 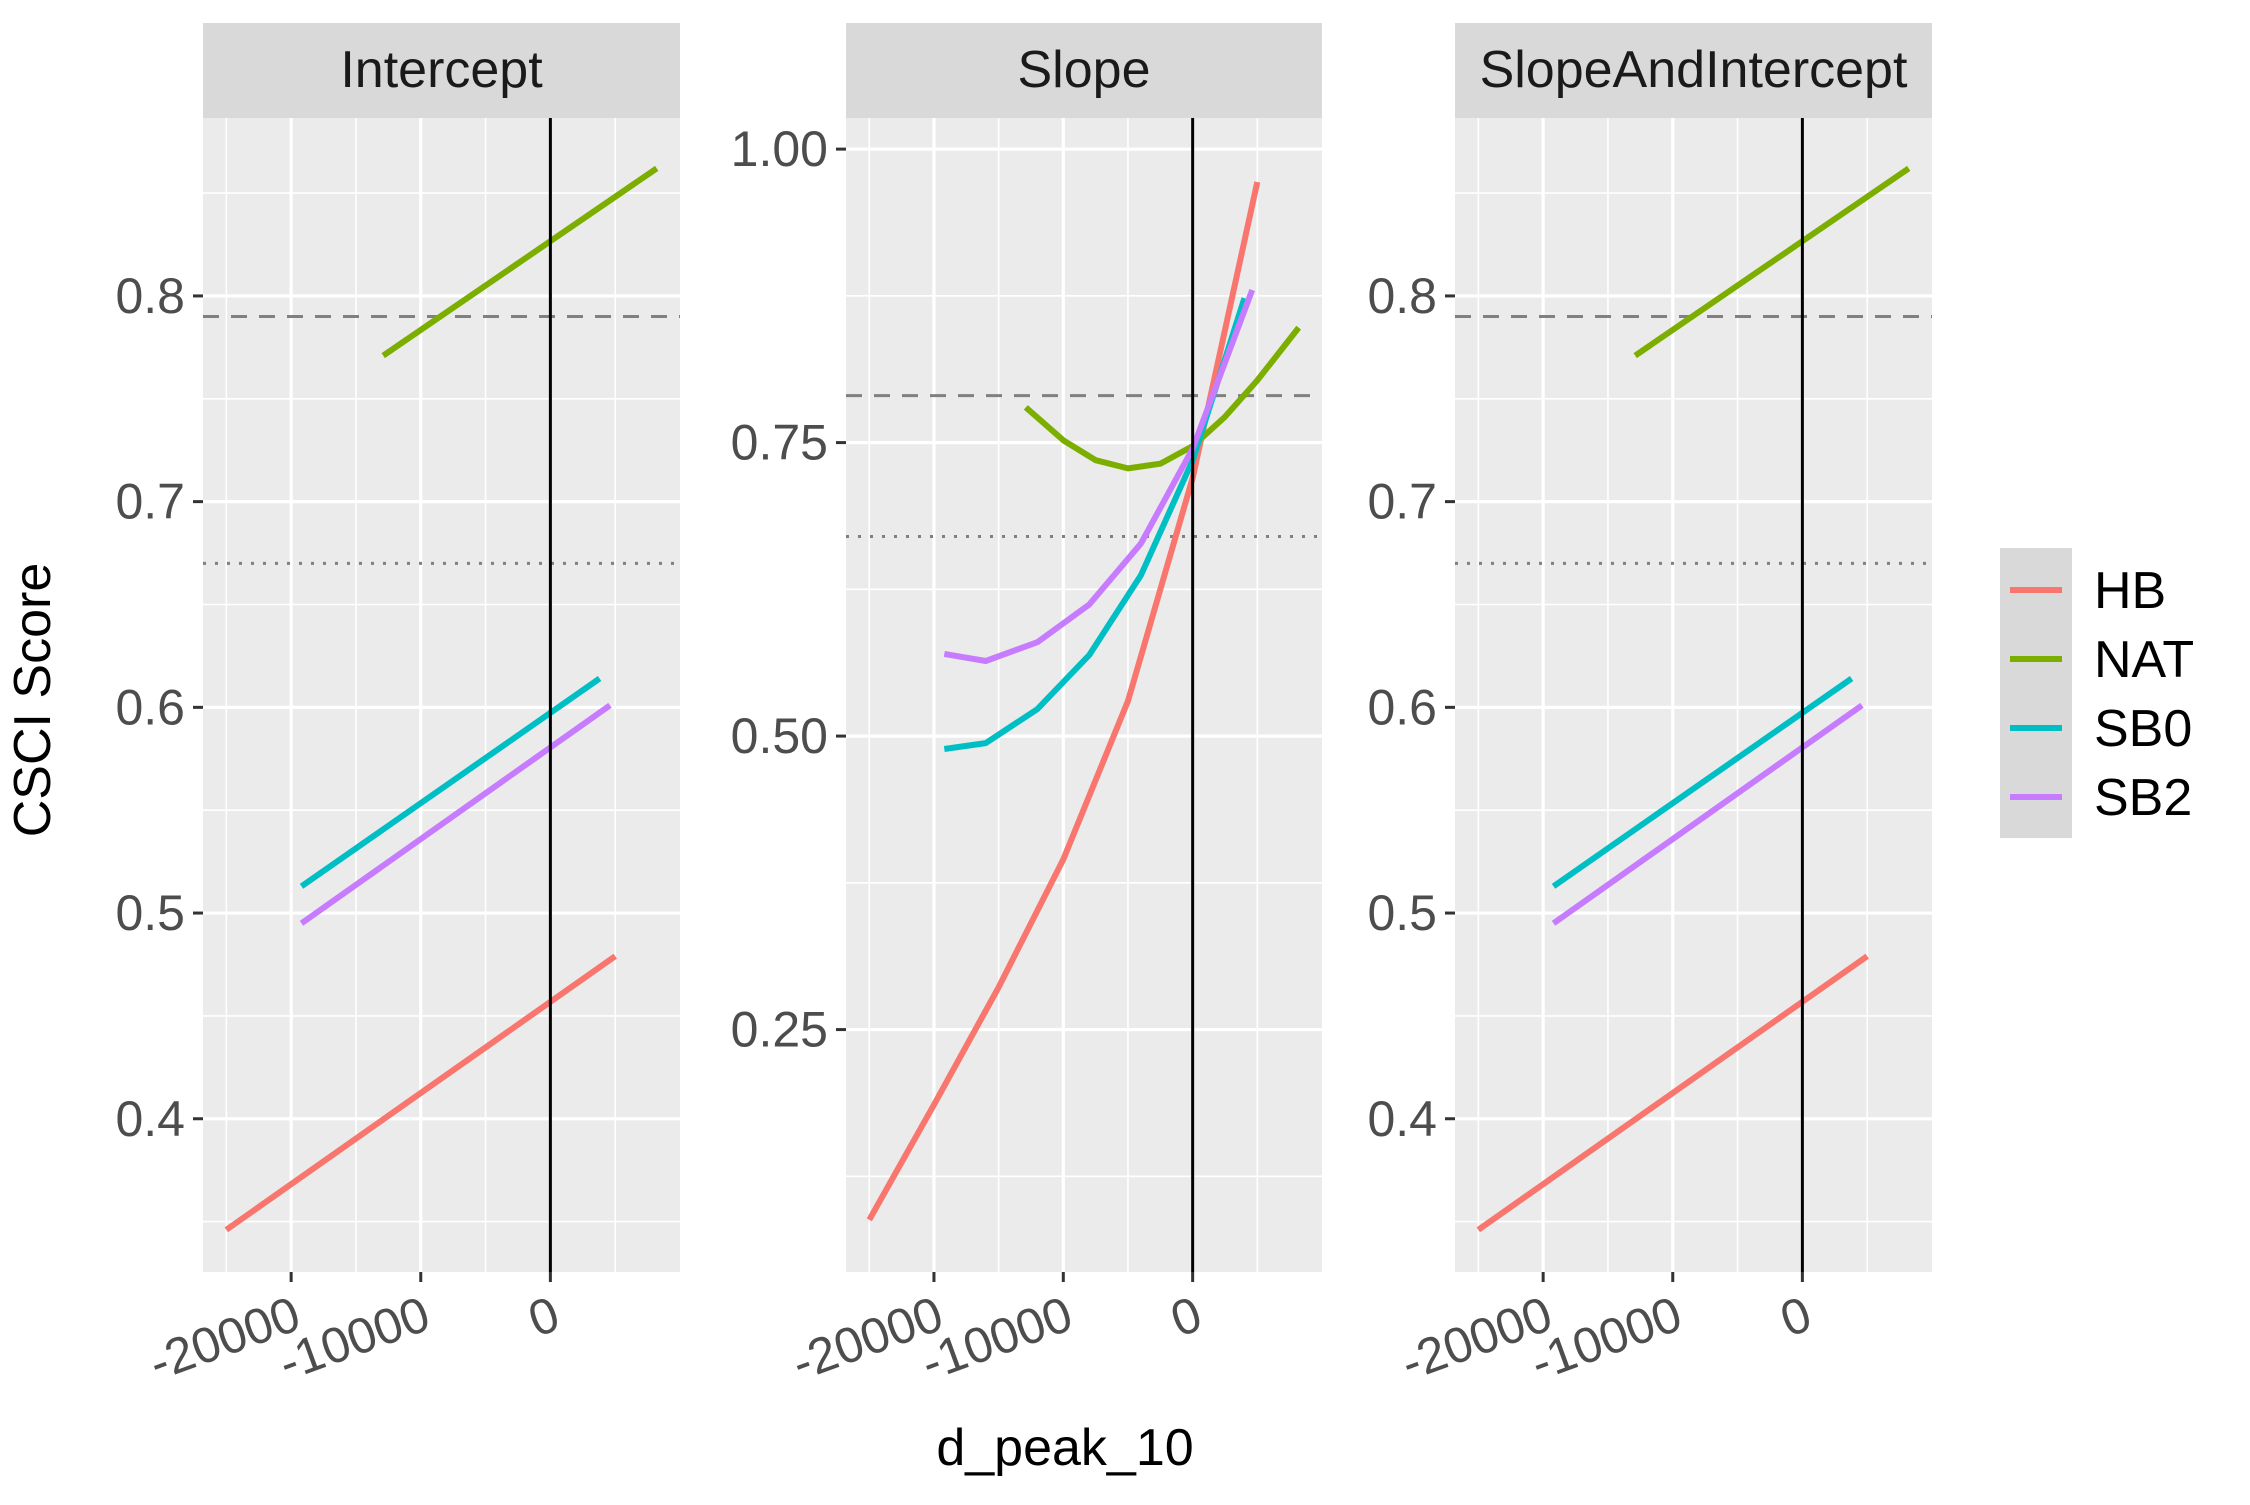 What do you see at coordinates (2088, 591) in the screenshot?
I see `legend-entry-hb: HB` at bounding box center [2088, 591].